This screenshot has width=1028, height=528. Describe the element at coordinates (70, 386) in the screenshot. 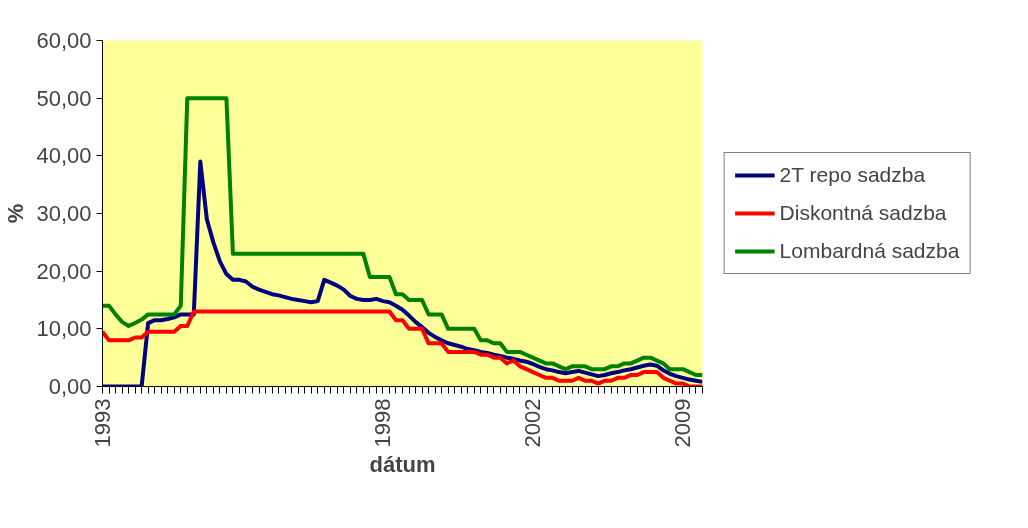

I see `y-tick-label: 0,00` at that location.